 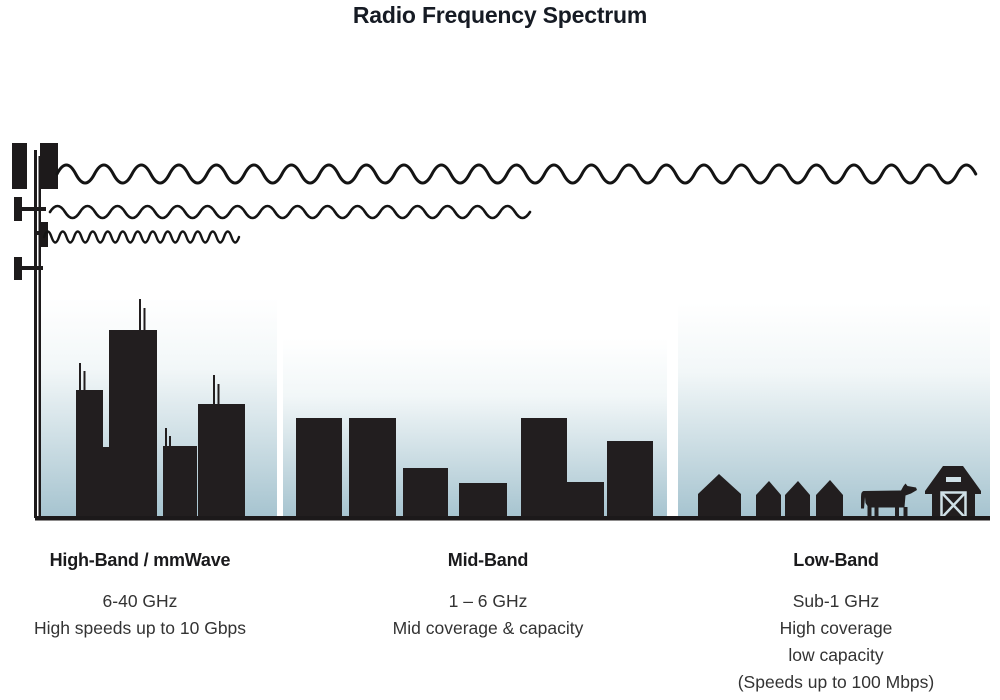 I want to click on ground-line, so click(x=512, y=518).